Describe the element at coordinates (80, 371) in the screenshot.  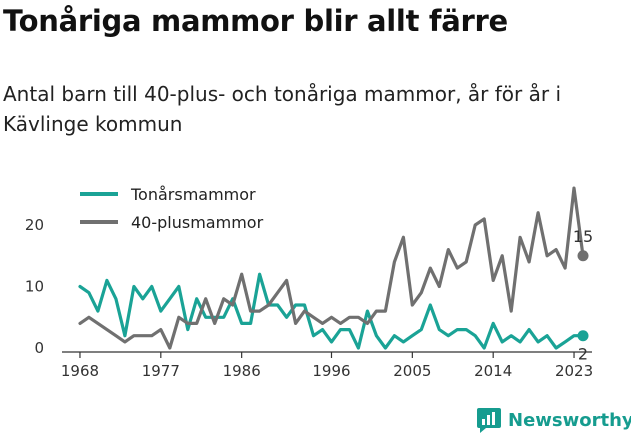
I see `x-tick-label: 1968` at that location.